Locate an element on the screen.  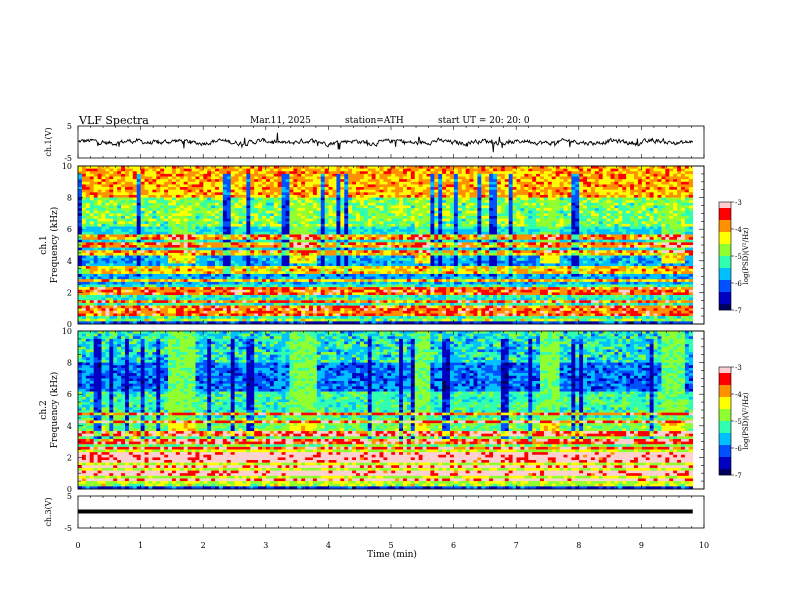
ch1-ytick-bottom: -5 is located at coordinates (68, 158).